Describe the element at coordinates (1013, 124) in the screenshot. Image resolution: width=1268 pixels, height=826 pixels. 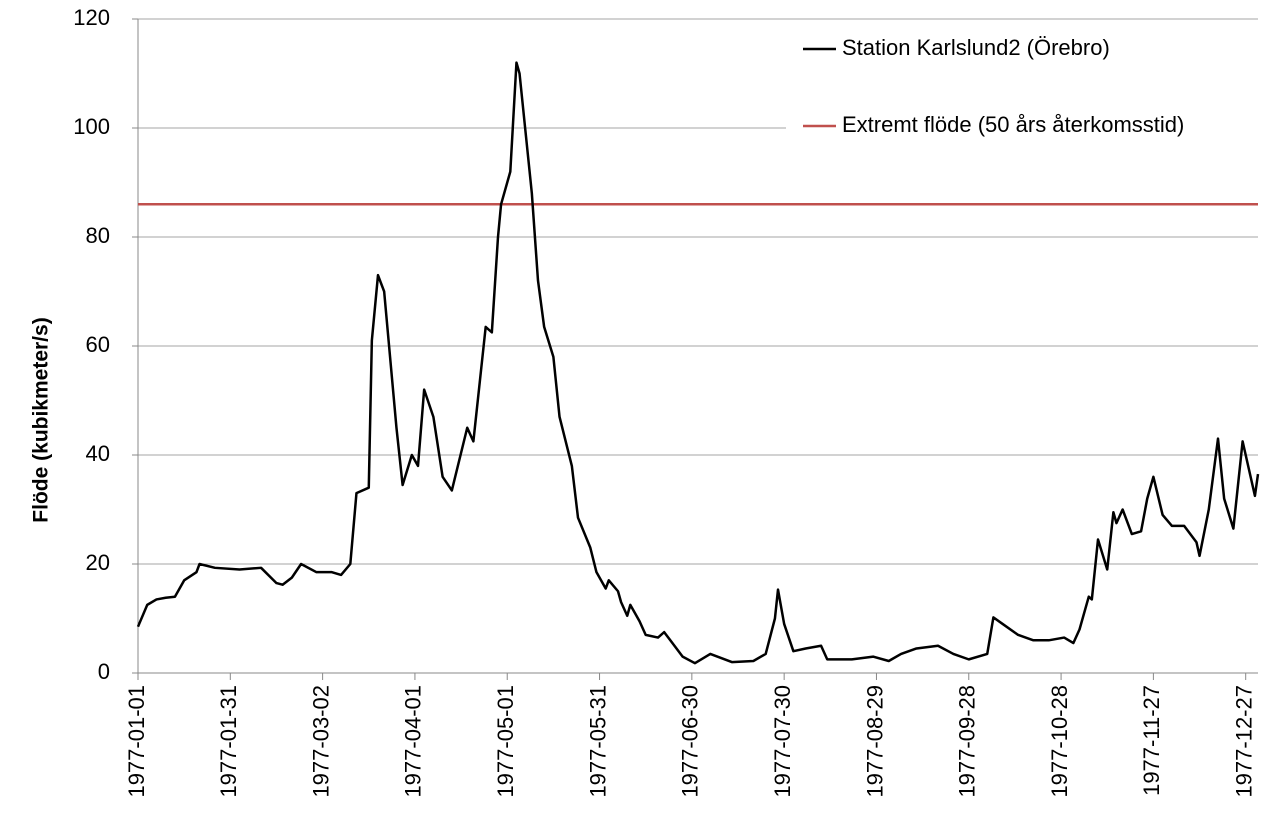
I see `legend-label: Extremt flöde (50 års återkomsstid)` at that location.